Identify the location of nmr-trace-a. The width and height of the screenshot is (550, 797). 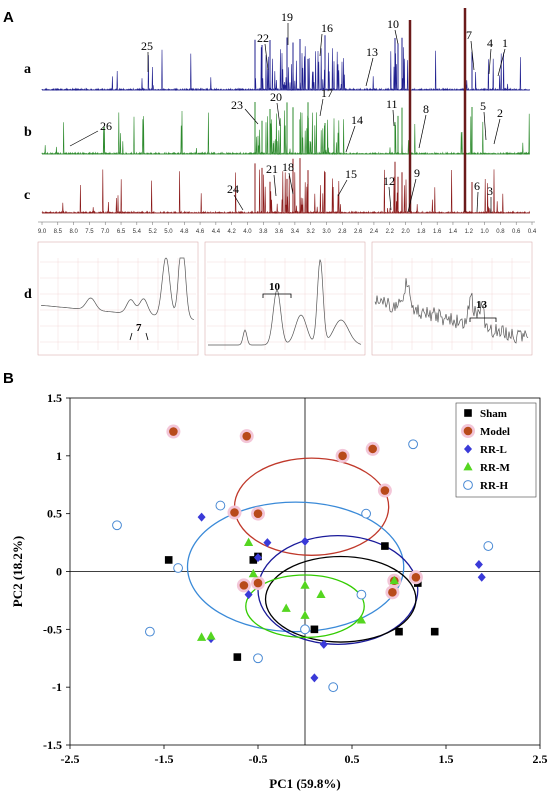
(285, 63).